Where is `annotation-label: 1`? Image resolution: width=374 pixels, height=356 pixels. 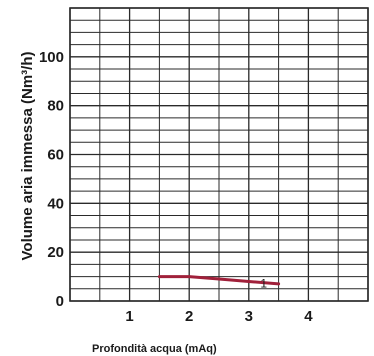
annotation-label: 1 is located at coordinates (263, 284).